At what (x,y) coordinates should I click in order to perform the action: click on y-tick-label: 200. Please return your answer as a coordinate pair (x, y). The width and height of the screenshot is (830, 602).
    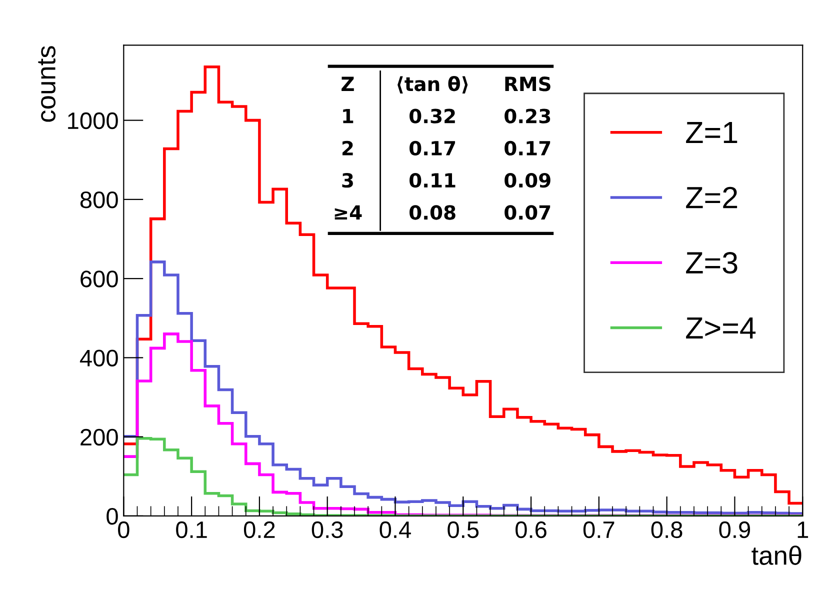
    Looking at the image, I should click on (99, 437).